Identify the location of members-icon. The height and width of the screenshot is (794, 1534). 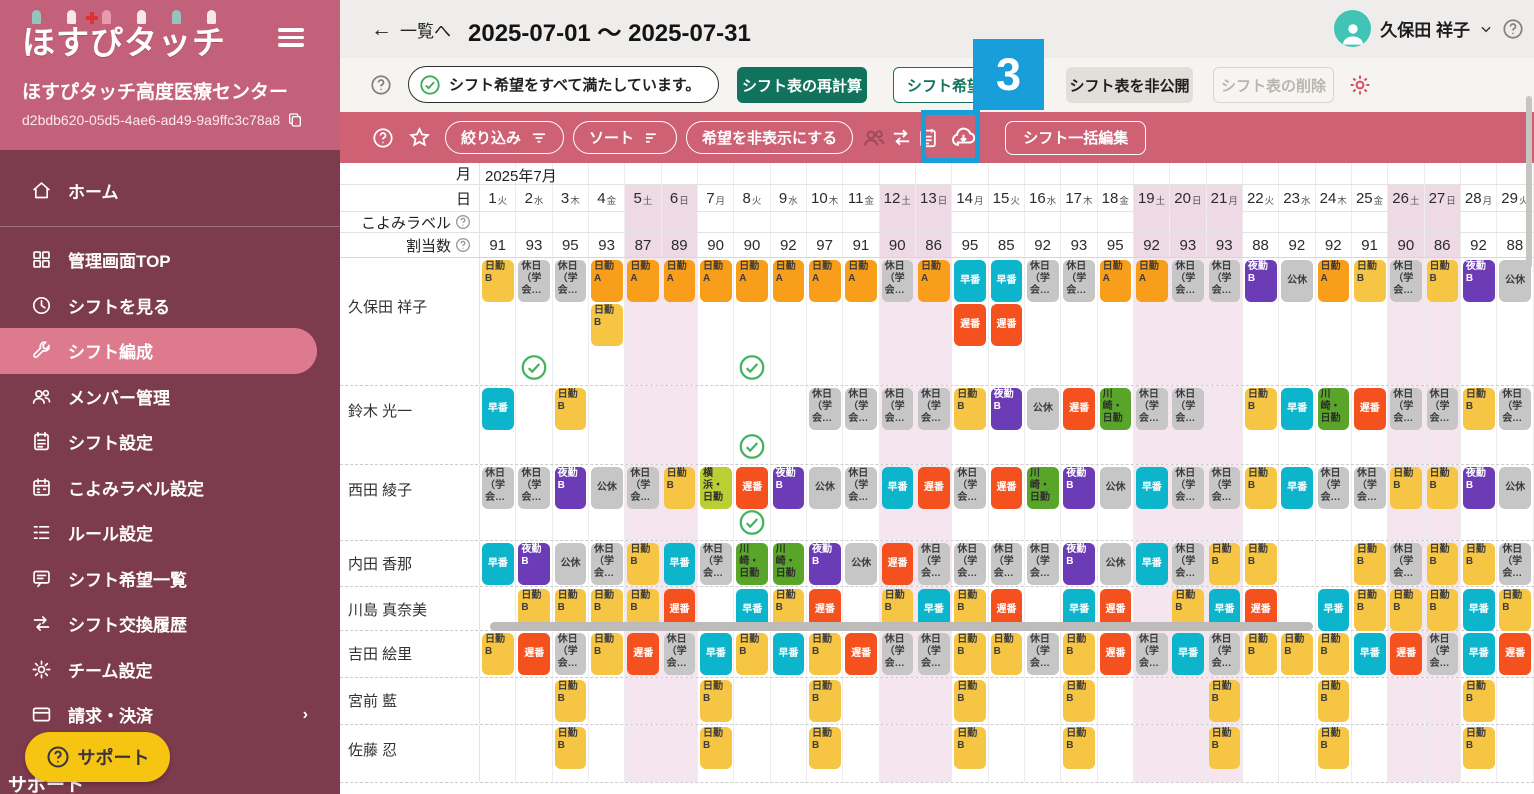
(874, 138).